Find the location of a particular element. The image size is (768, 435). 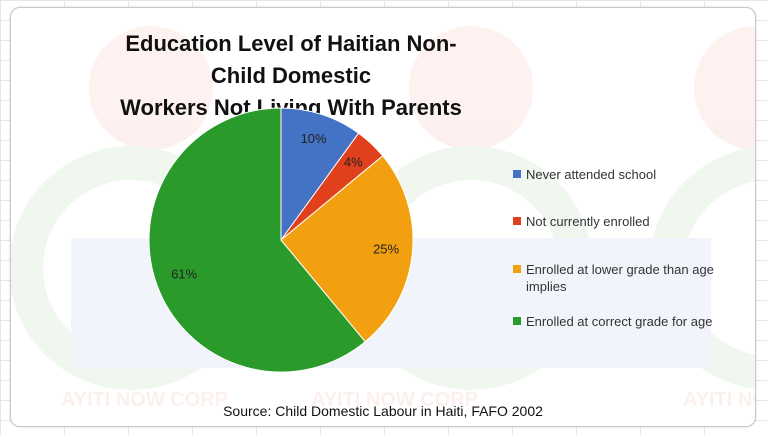

legend-label-line: Not currently enrolled is located at coordinates (588, 221).